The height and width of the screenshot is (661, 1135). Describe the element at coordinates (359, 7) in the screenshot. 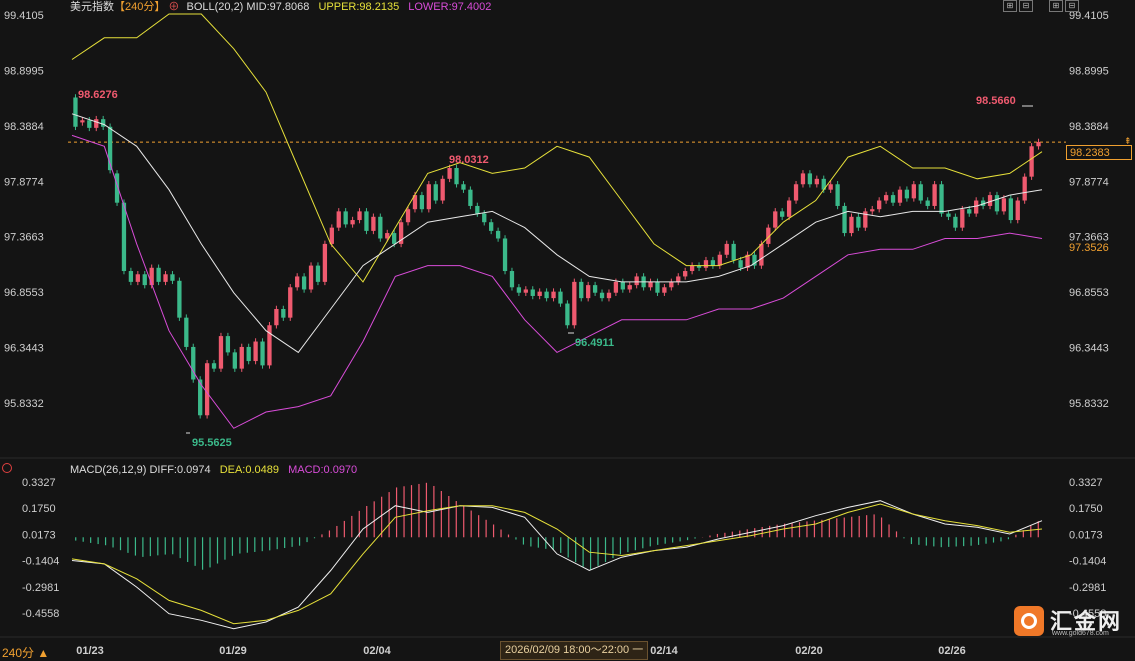

I see `boll-upper: UPPER:98.2135` at that location.